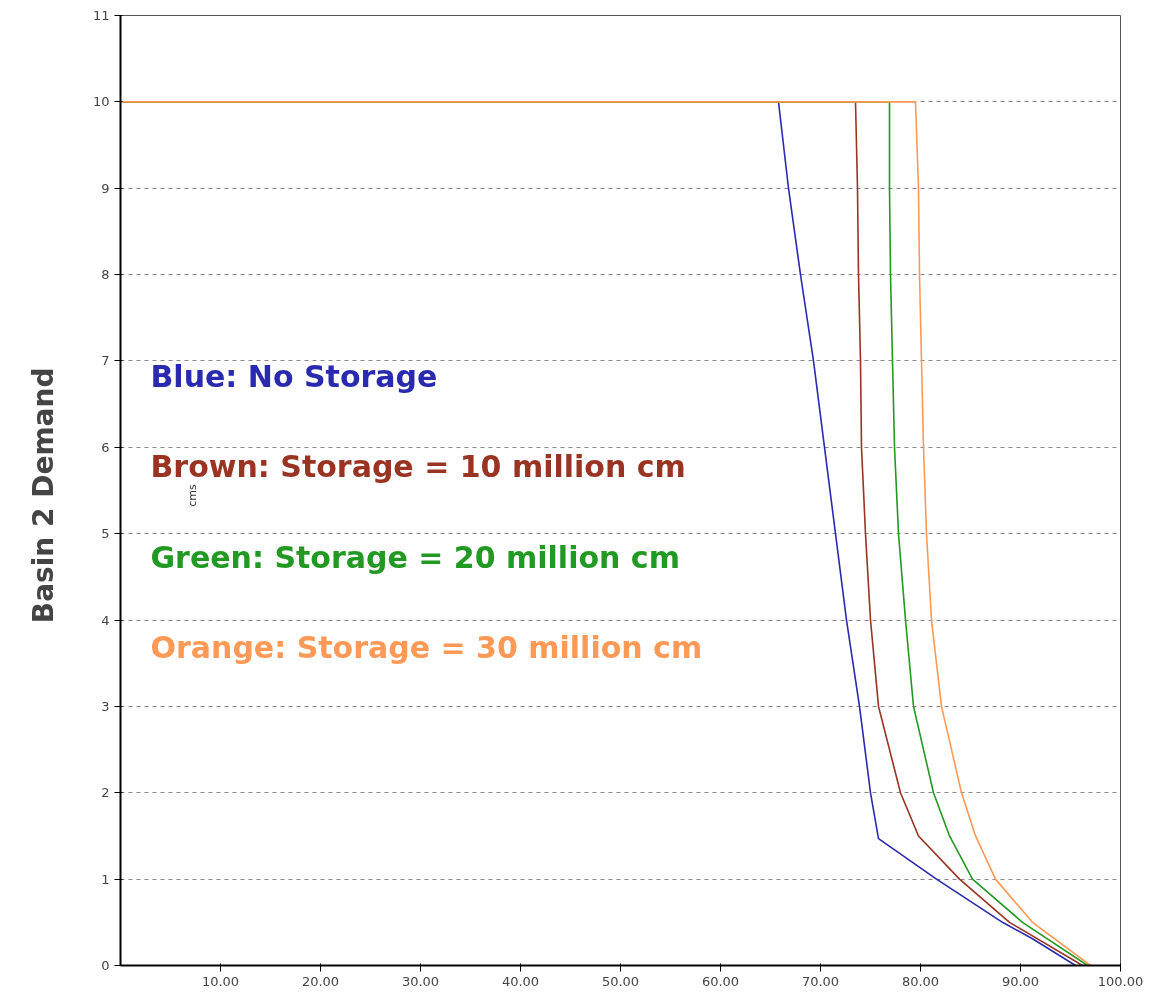  I want to click on y-tick-label: 5, so click(105, 534).